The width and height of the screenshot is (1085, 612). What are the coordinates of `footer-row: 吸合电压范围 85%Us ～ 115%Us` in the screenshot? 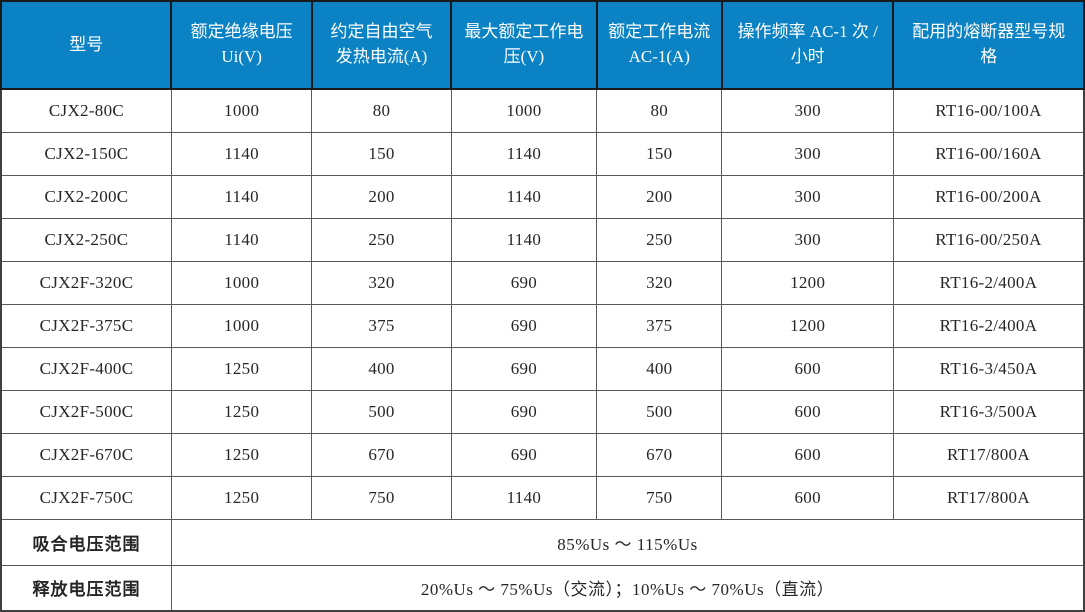 It's located at (542, 542).